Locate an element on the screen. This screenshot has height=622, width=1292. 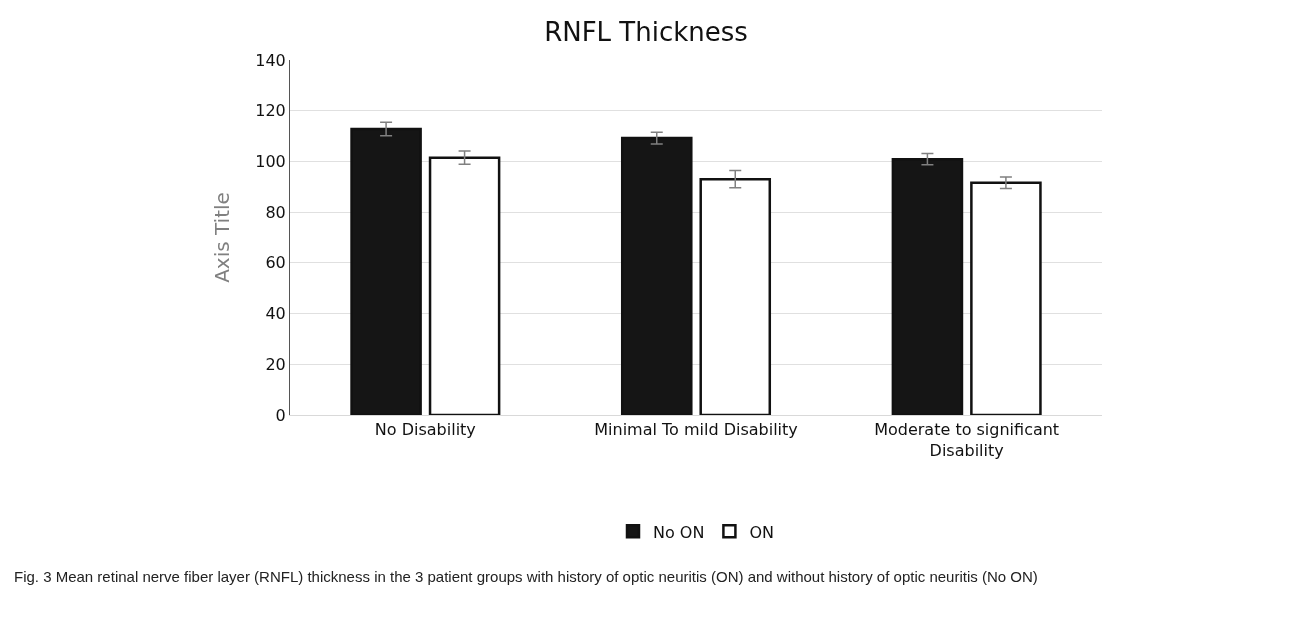
y-tick-label: 20 is located at coordinates (275, 364).